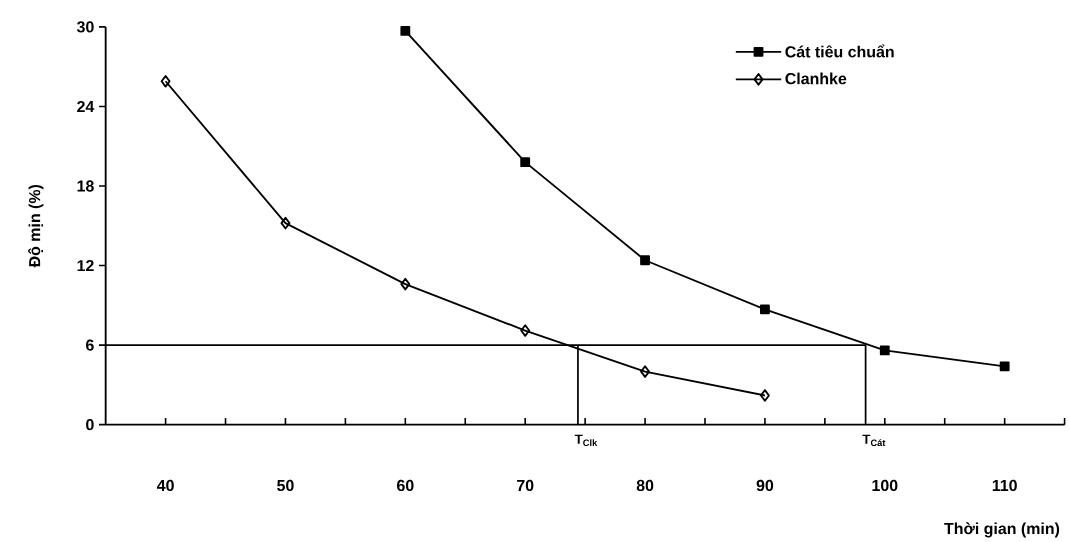 This screenshot has height=542, width=1069. I want to click on x-tick-label: 50, so click(285, 485).